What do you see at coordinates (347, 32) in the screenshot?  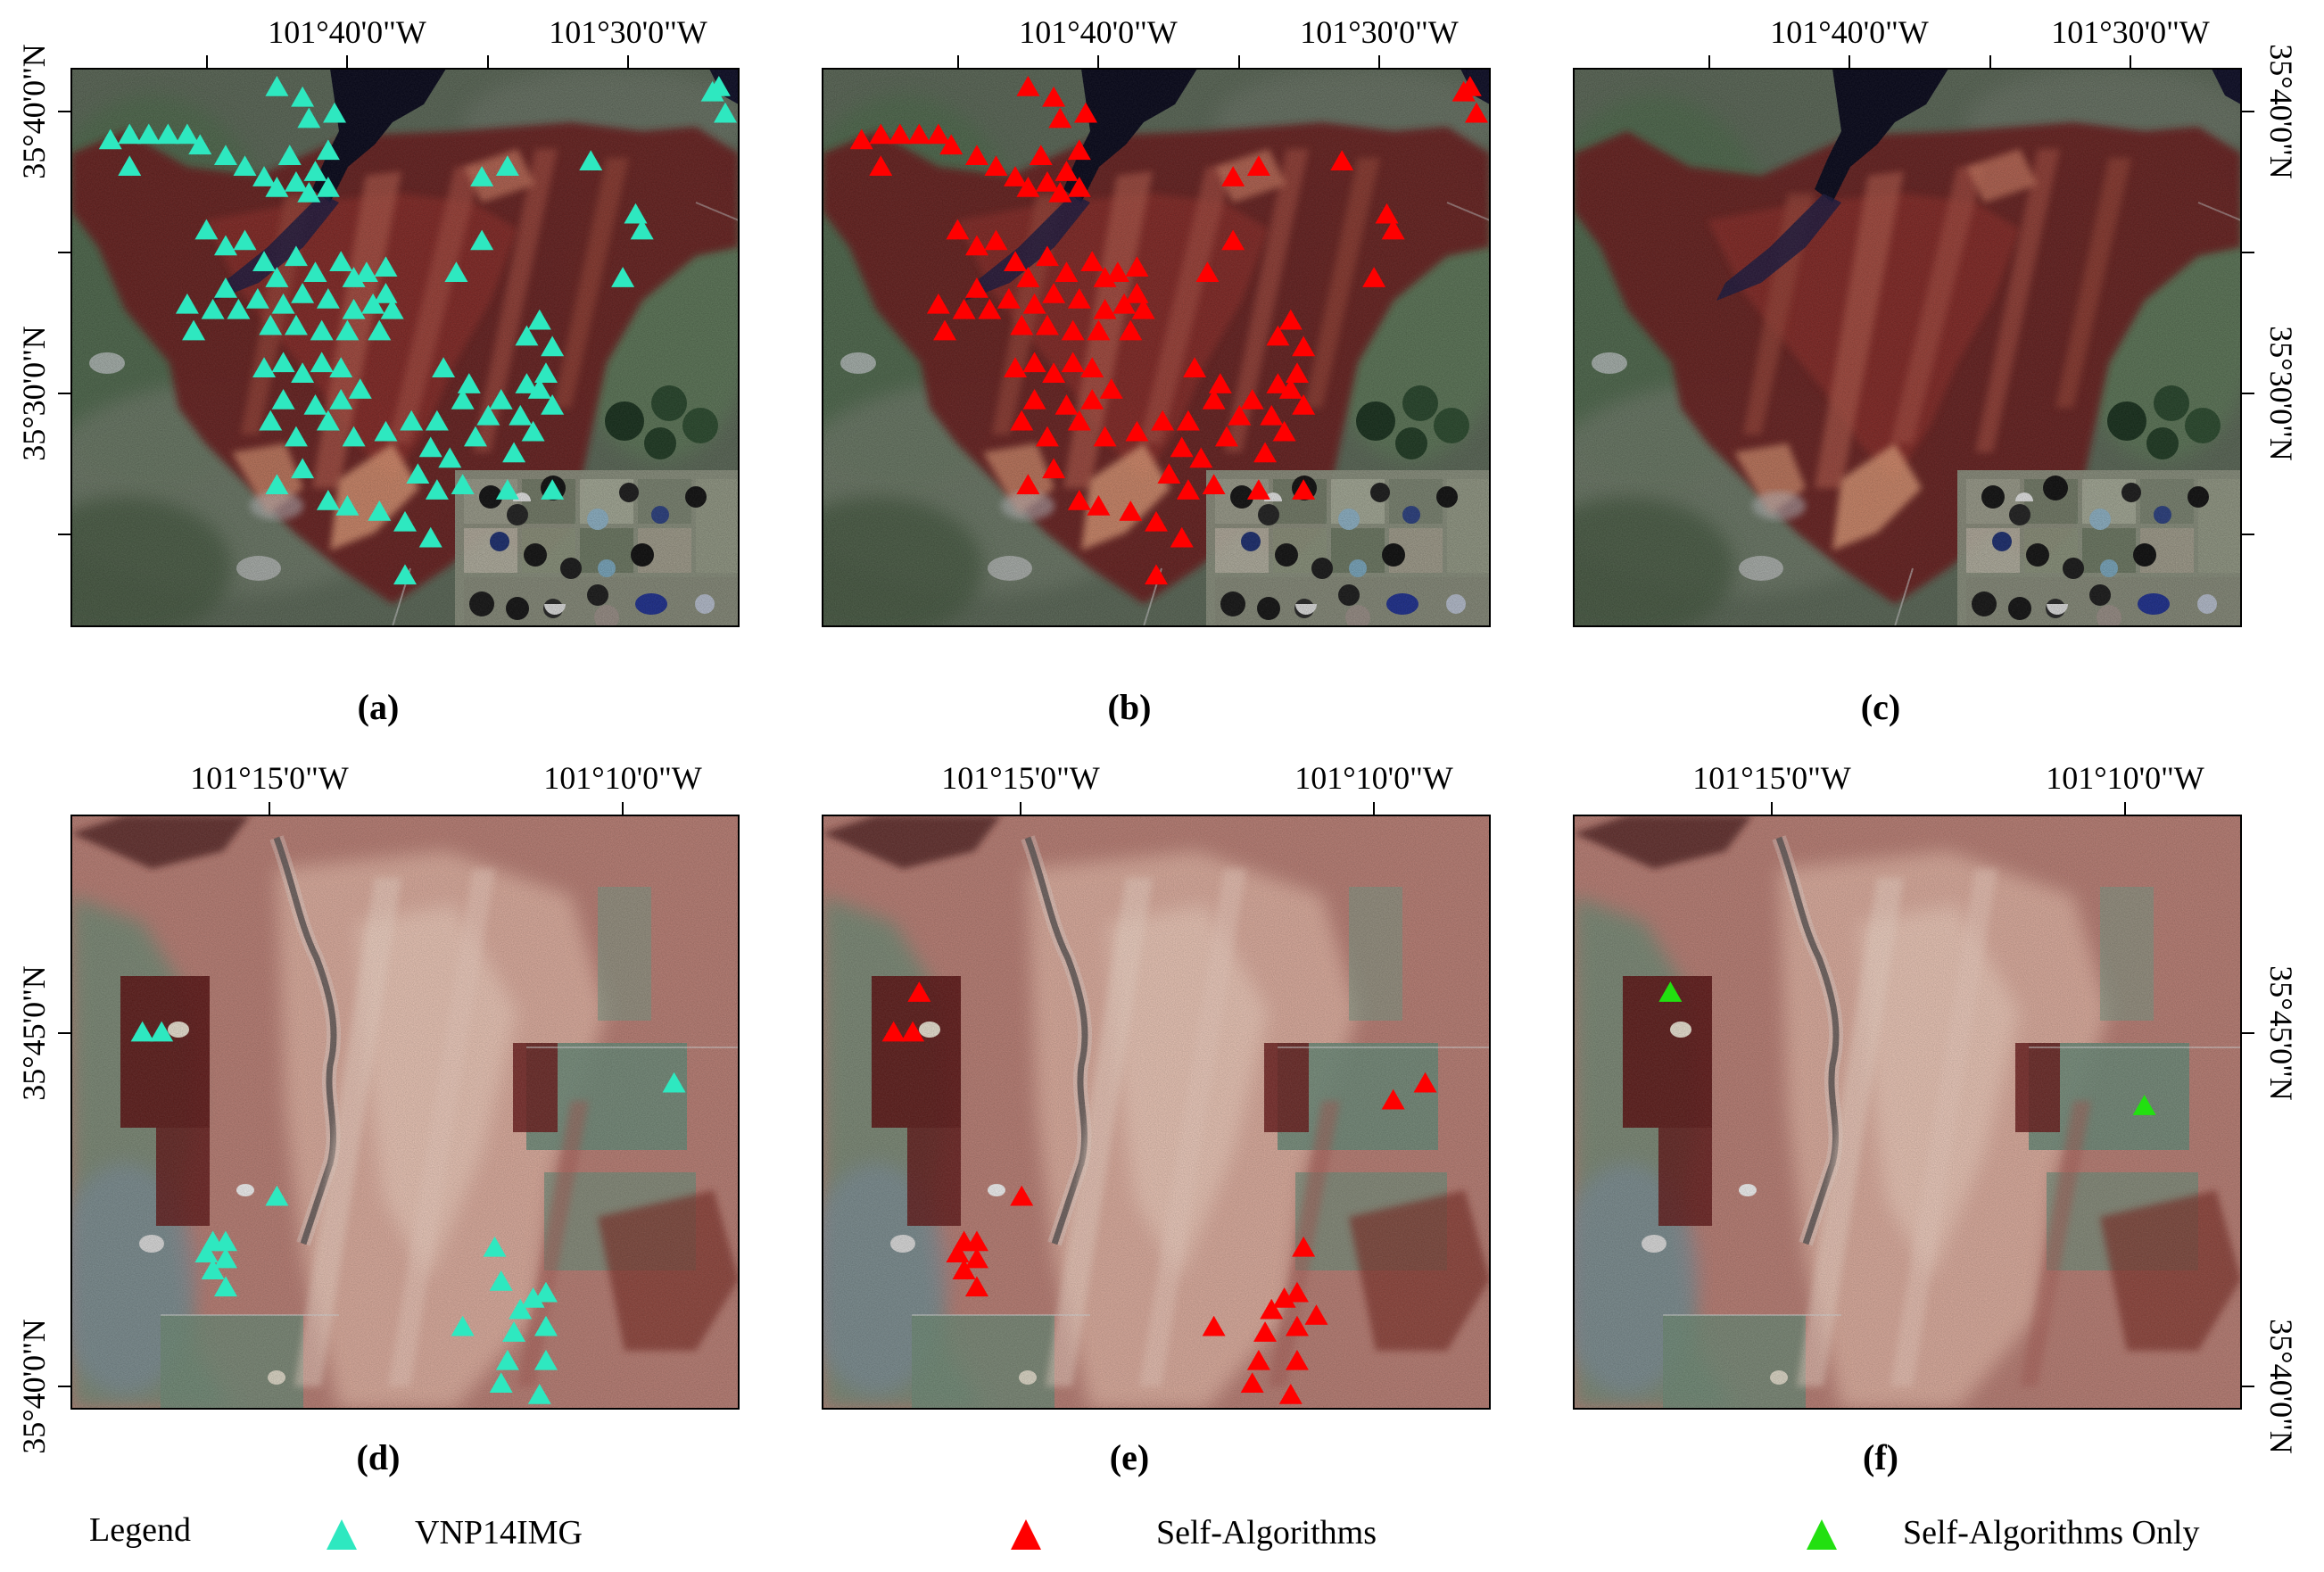 I see `lon-label-a-1: 101°40'0"W` at bounding box center [347, 32].